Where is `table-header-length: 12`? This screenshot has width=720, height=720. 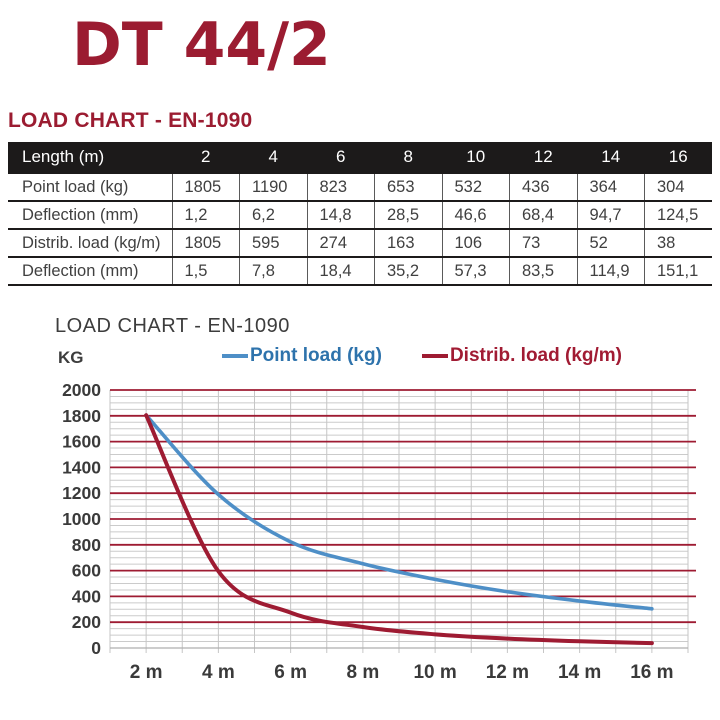 table-header-length: 12 is located at coordinates (543, 157).